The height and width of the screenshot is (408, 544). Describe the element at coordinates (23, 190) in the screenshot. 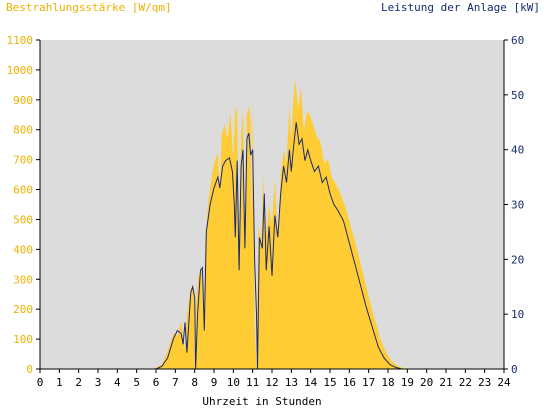

I see `y-left-tick-label: 600` at that location.